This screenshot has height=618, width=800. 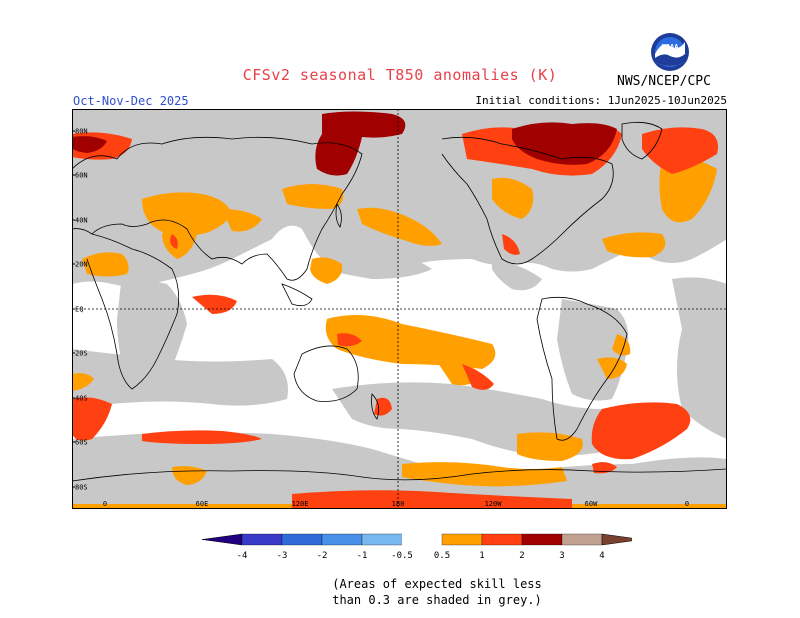 I want to click on initial-conditions: Initial conditions: 1Jun2025-10Jun2025, so click(x=601, y=100).